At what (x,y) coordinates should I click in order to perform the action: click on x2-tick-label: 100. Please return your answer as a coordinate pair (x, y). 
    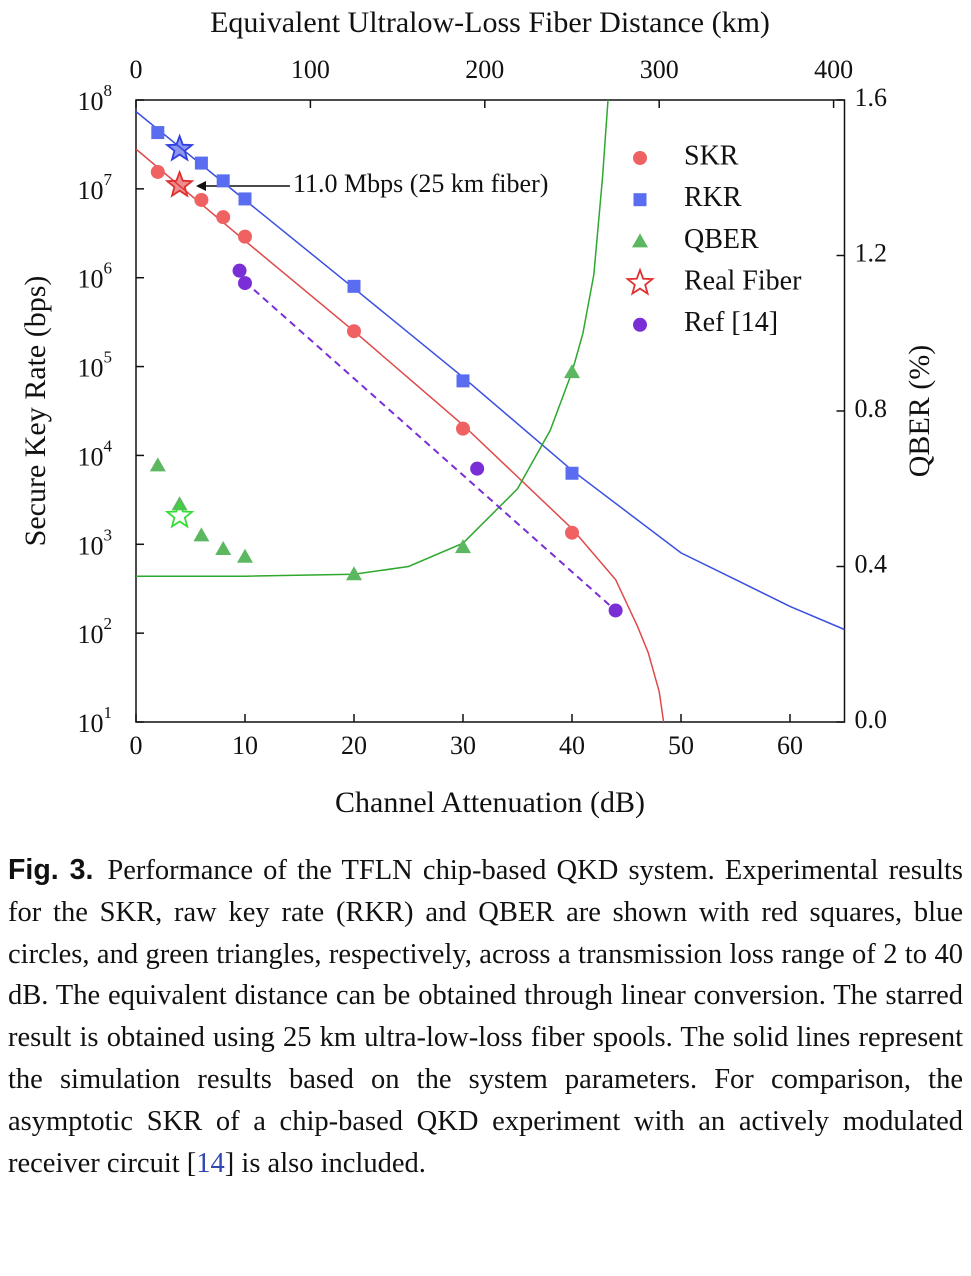
    Looking at the image, I should click on (310, 69).